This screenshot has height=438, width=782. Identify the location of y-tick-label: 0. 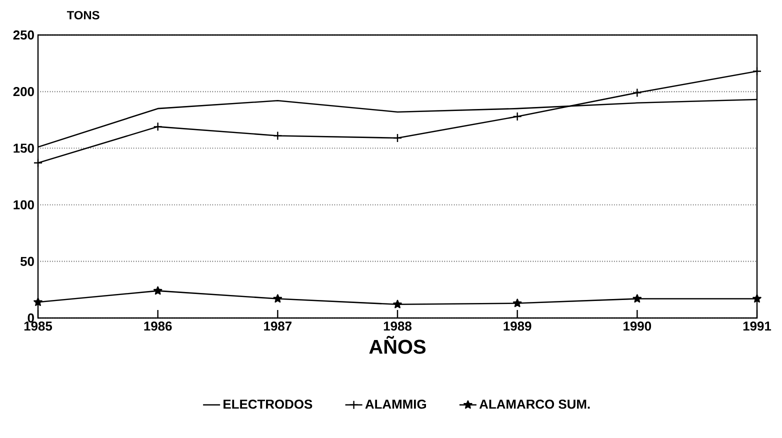
(31, 318).